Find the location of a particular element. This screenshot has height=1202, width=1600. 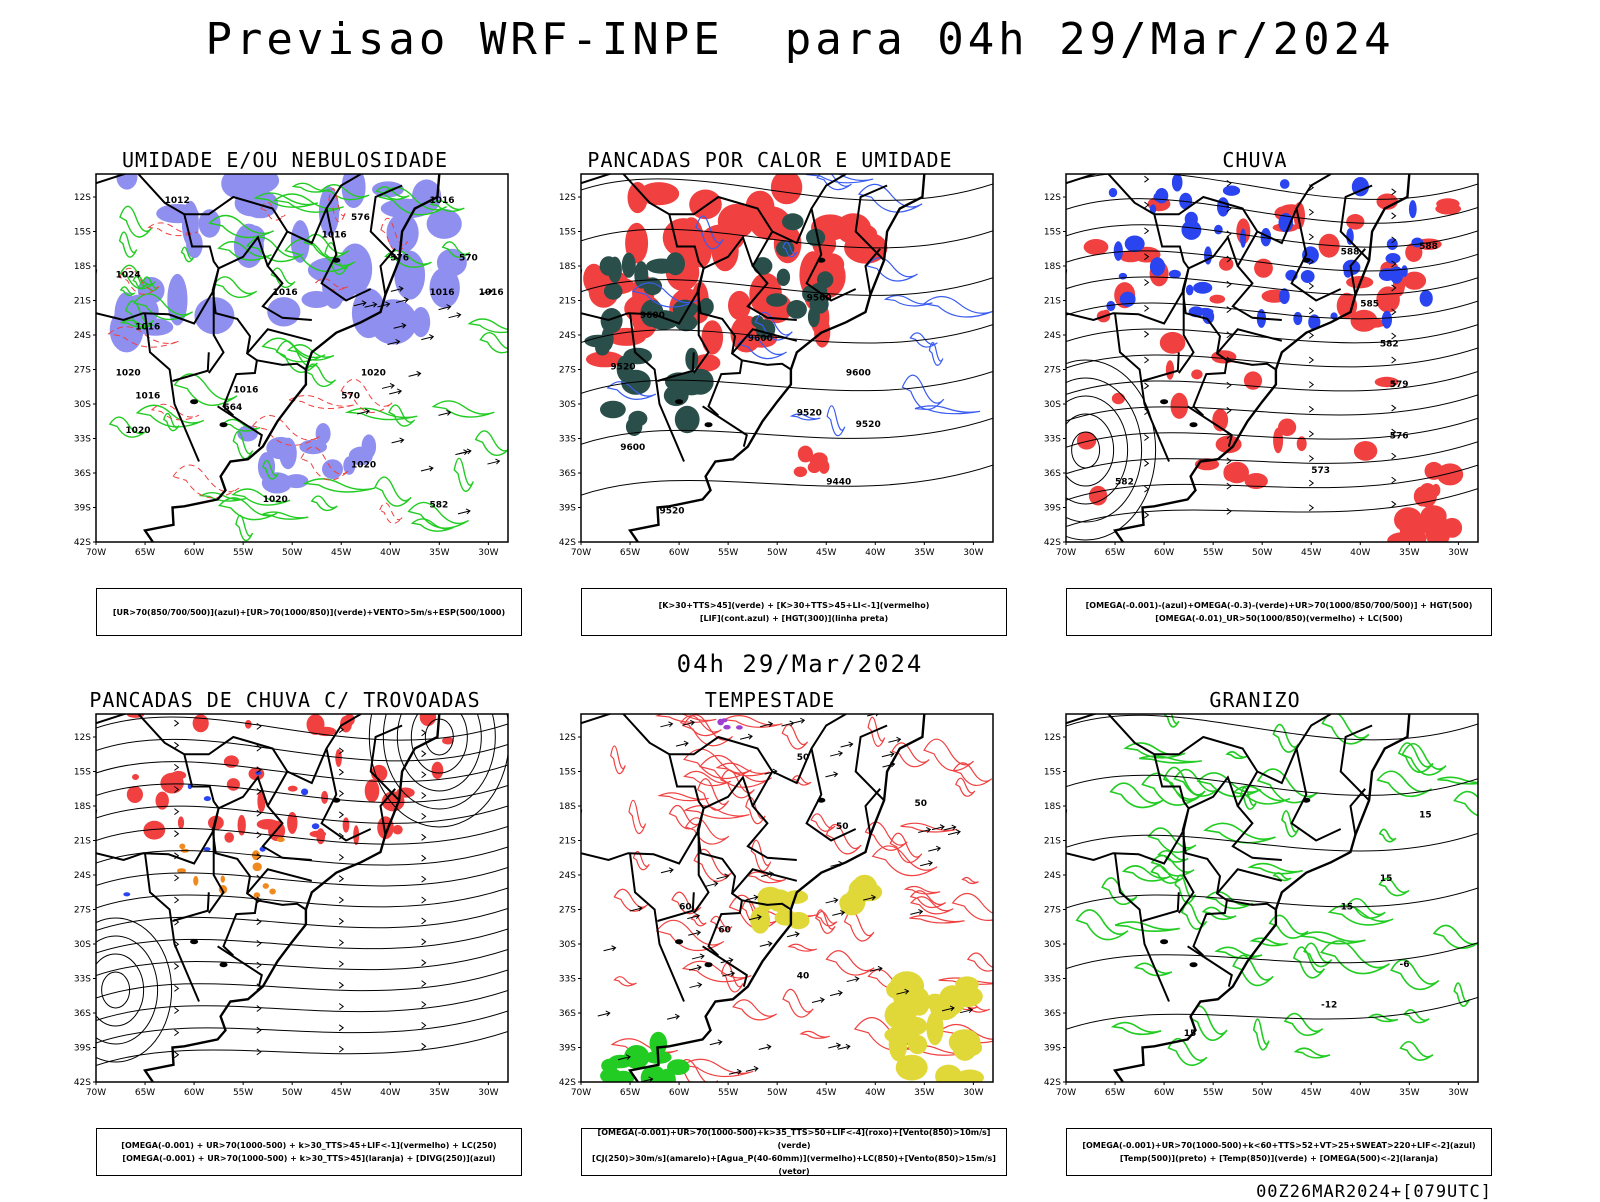

lat-tick-label: 36S is located at coordinates (567, 1014).